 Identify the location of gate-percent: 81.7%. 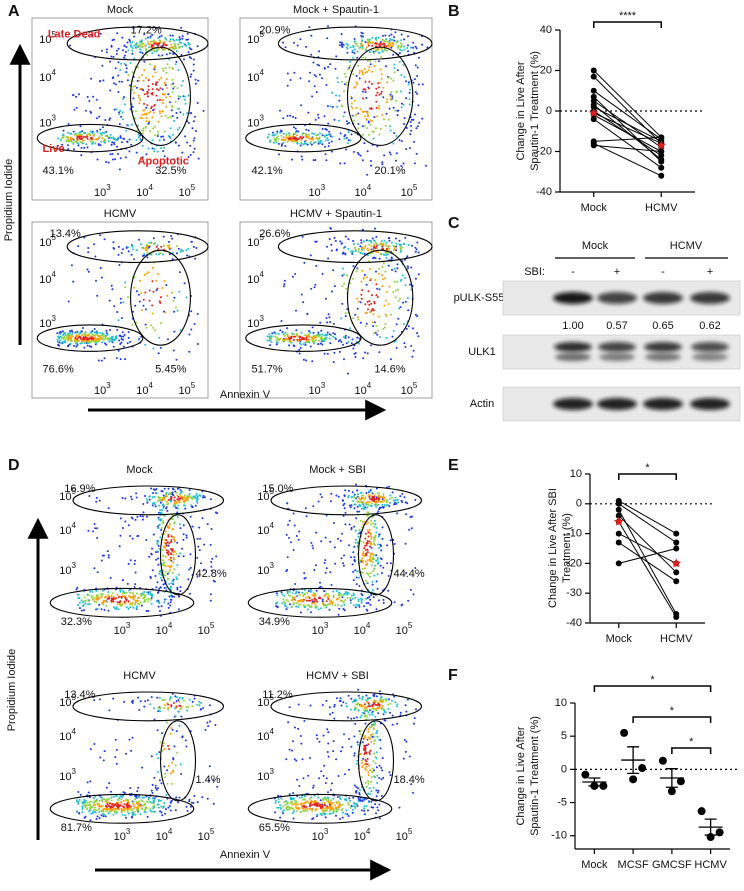
(76, 828).